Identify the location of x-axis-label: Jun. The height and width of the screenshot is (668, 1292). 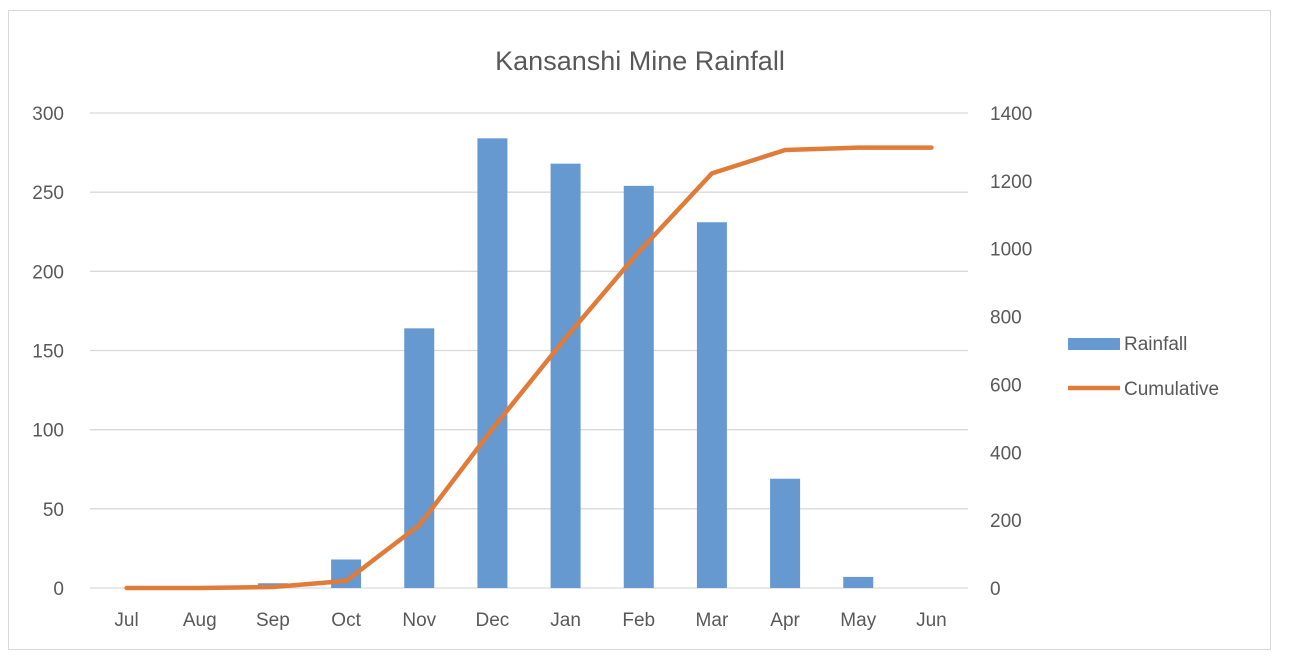
(931, 620).